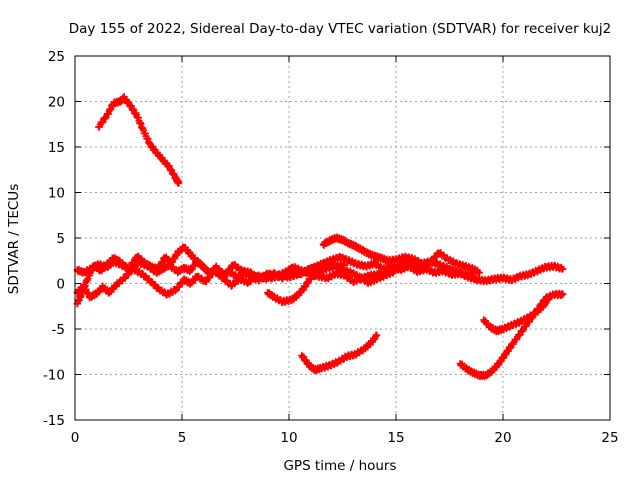 This screenshot has height=480, width=640. What do you see at coordinates (182, 438) in the screenshot?
I see `x-tick-label: 5` at bounding box center [182, 438].